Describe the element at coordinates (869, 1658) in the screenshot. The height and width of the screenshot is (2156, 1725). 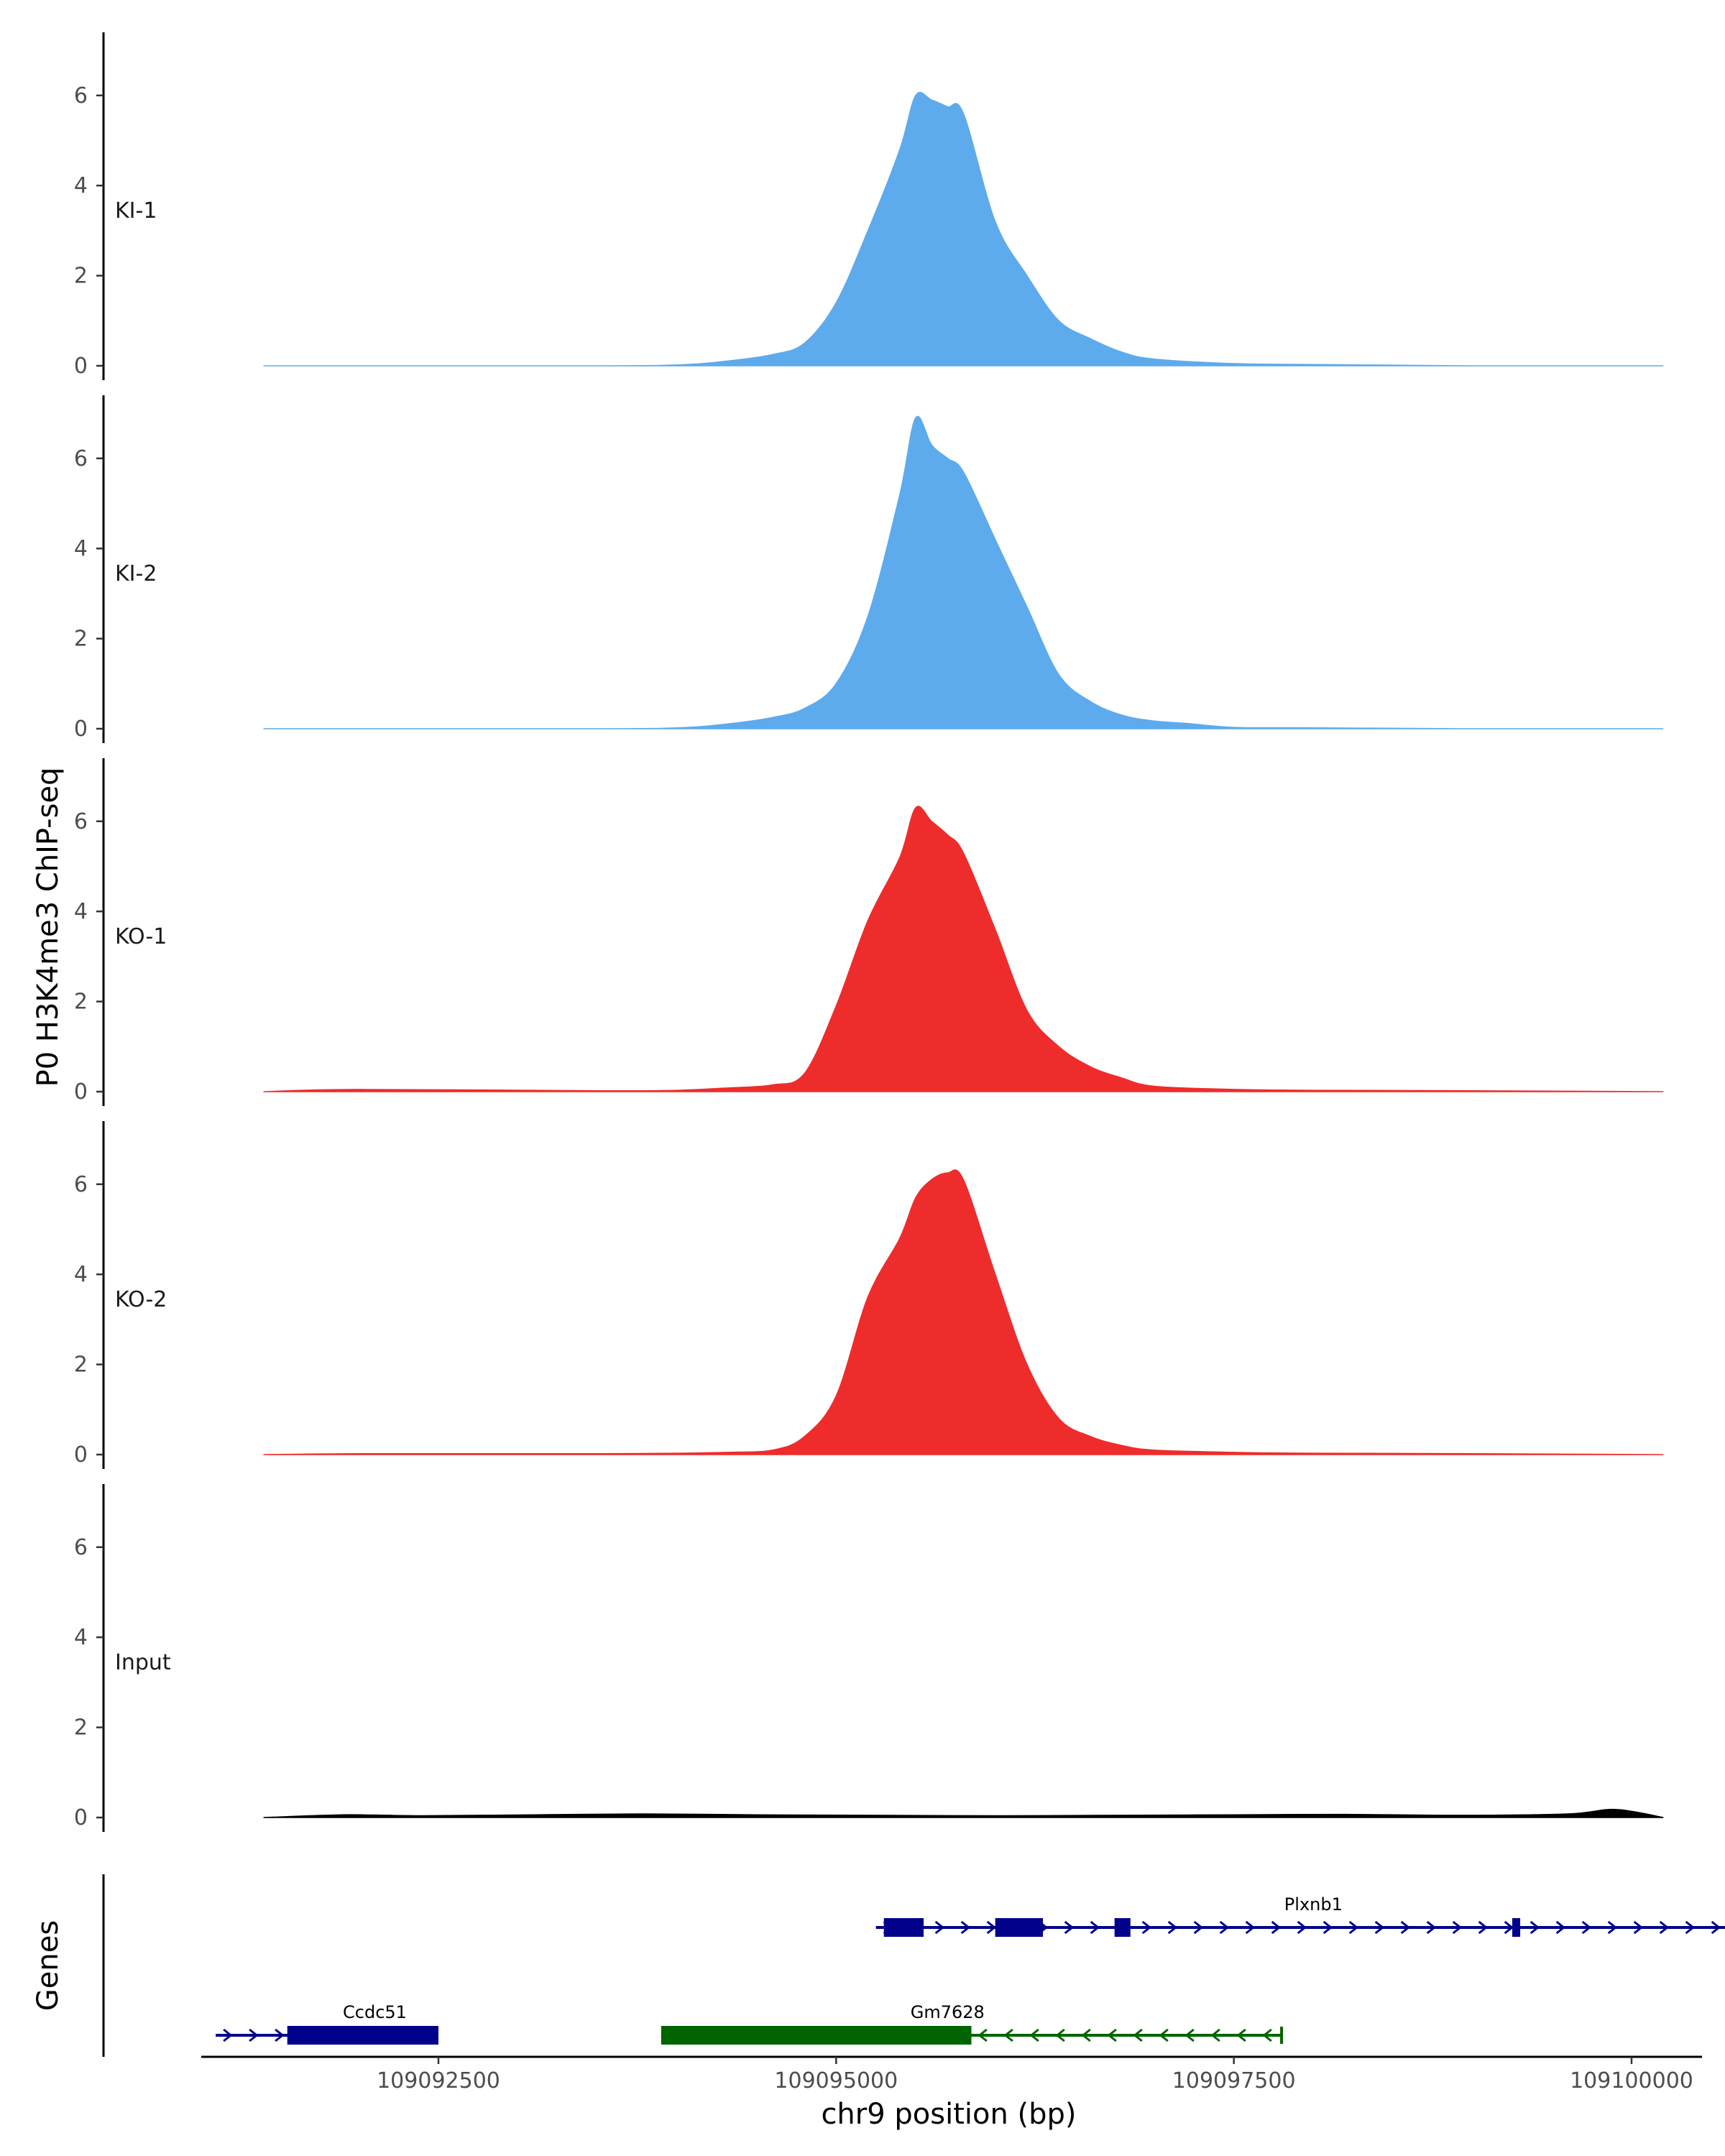
I see `track-input: 0 2 4 6 Input` at that location.